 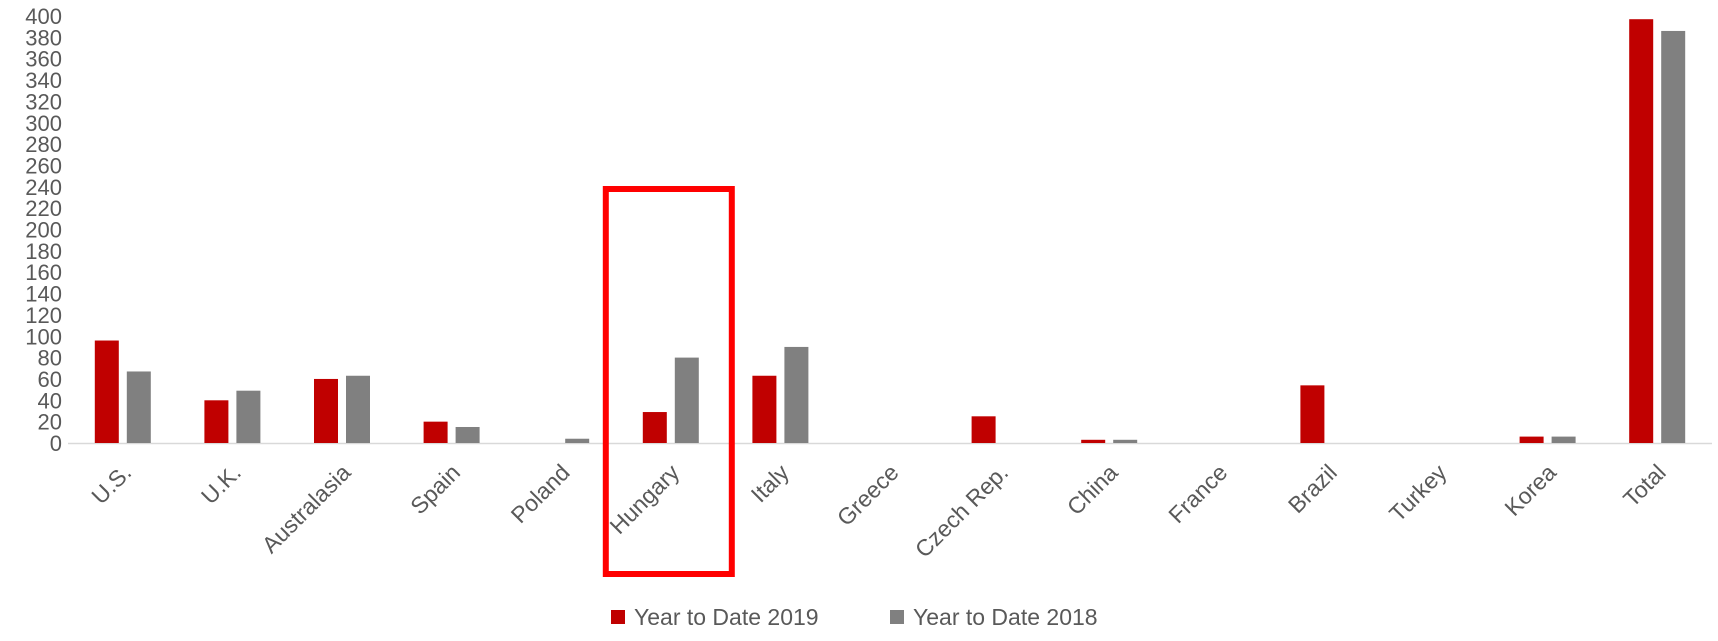 What do you see at coordinates (43, 59) in the screenshot?
I see `y-tick-label: 360` at bounding box center [43, 59].